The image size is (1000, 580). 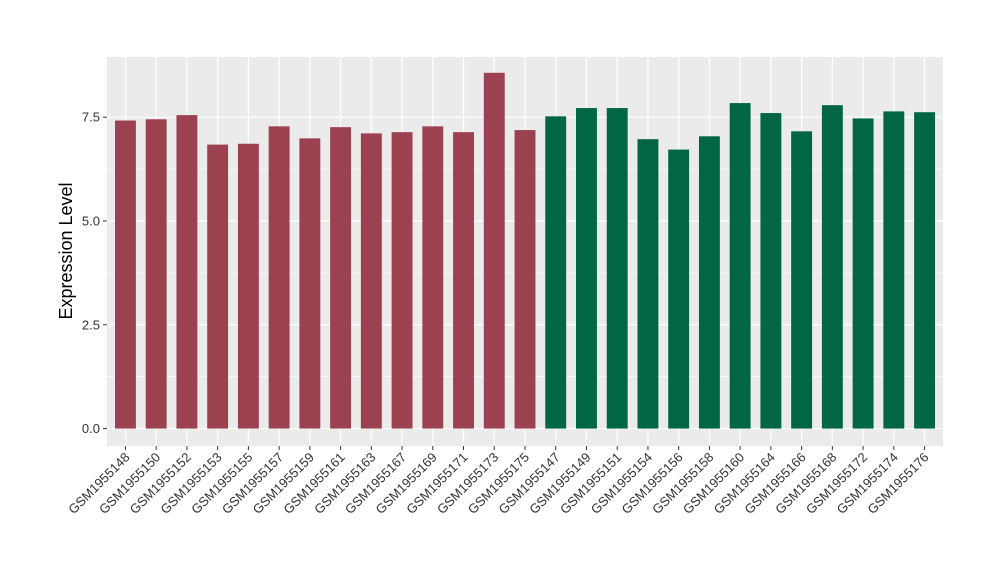 I want to click on bar-GSM1955154, so click(x=648, y=284).